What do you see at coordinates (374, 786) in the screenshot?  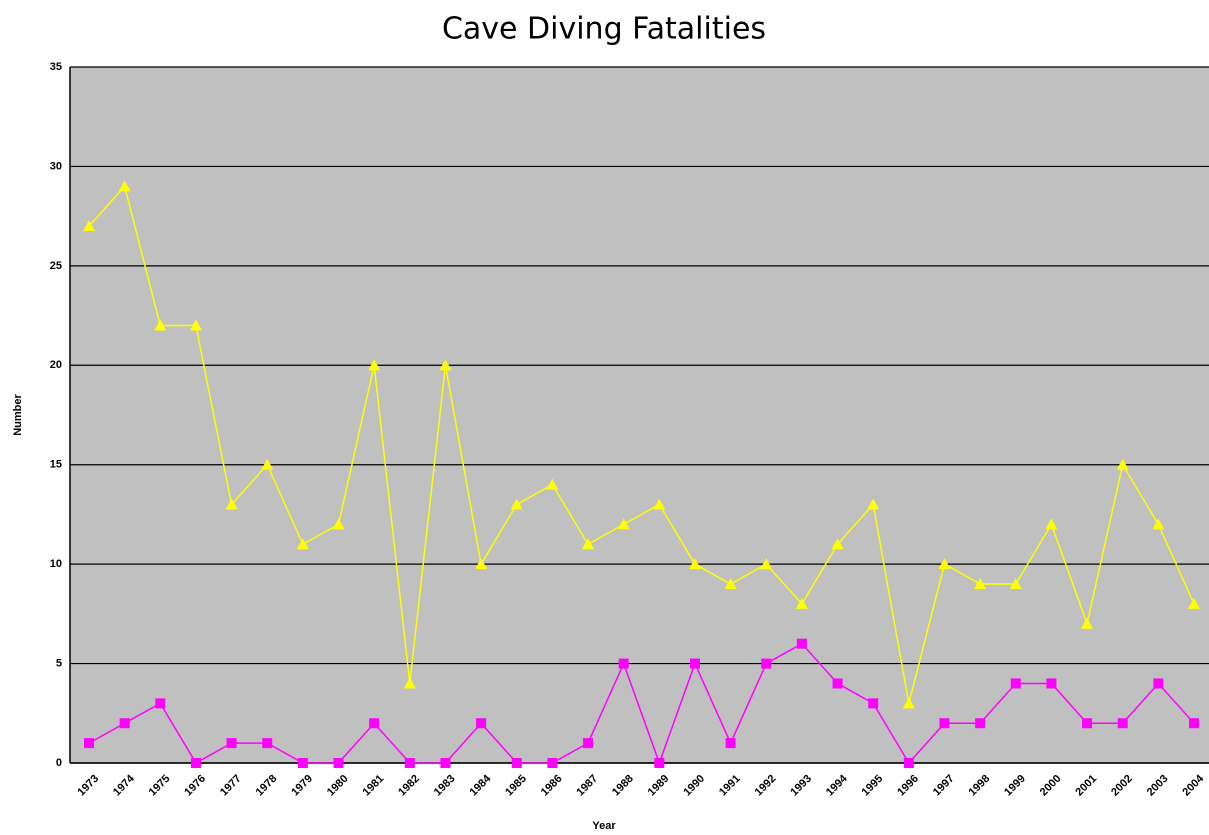 I see `x-tick-label: 1981` at bounding box center [374, 786].